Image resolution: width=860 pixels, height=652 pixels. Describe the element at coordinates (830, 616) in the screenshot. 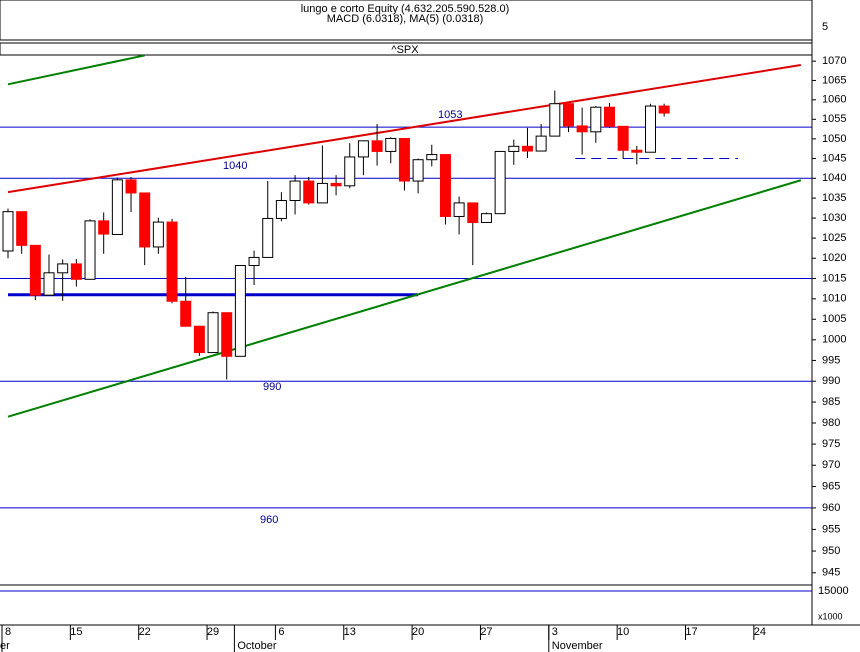

I see `bottom-panel-unit: x1000` at that location.